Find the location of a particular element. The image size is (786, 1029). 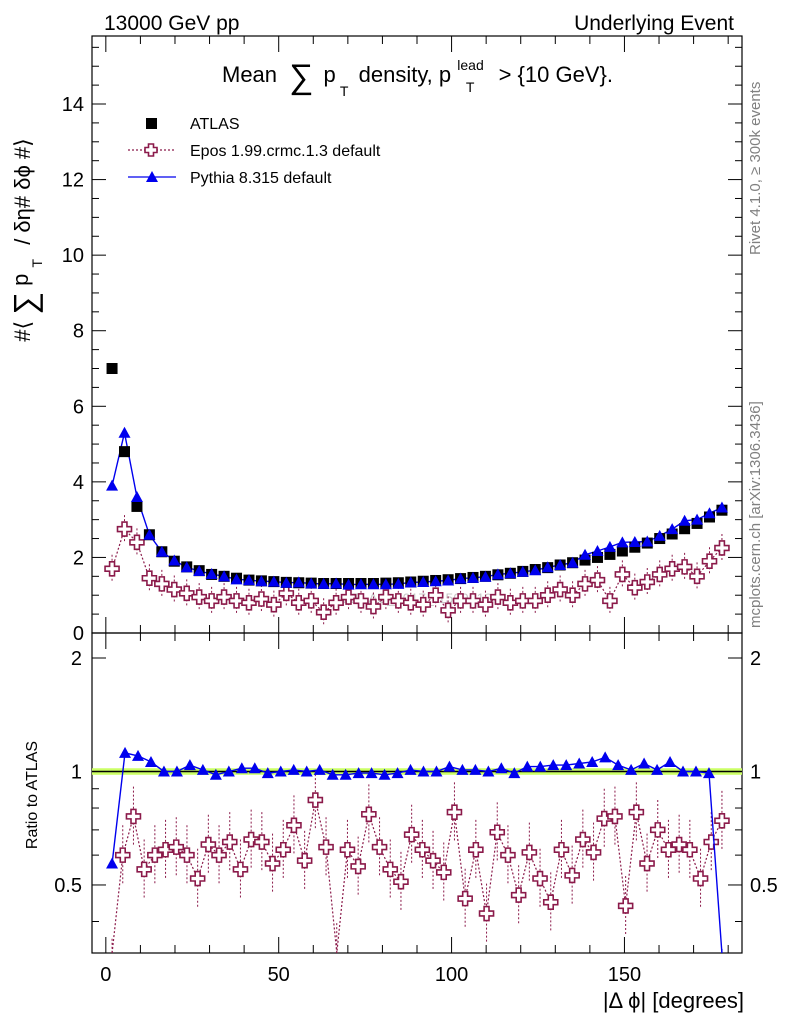

ratio-ytick-label-left: 1 is located at coordinates (76, 772).